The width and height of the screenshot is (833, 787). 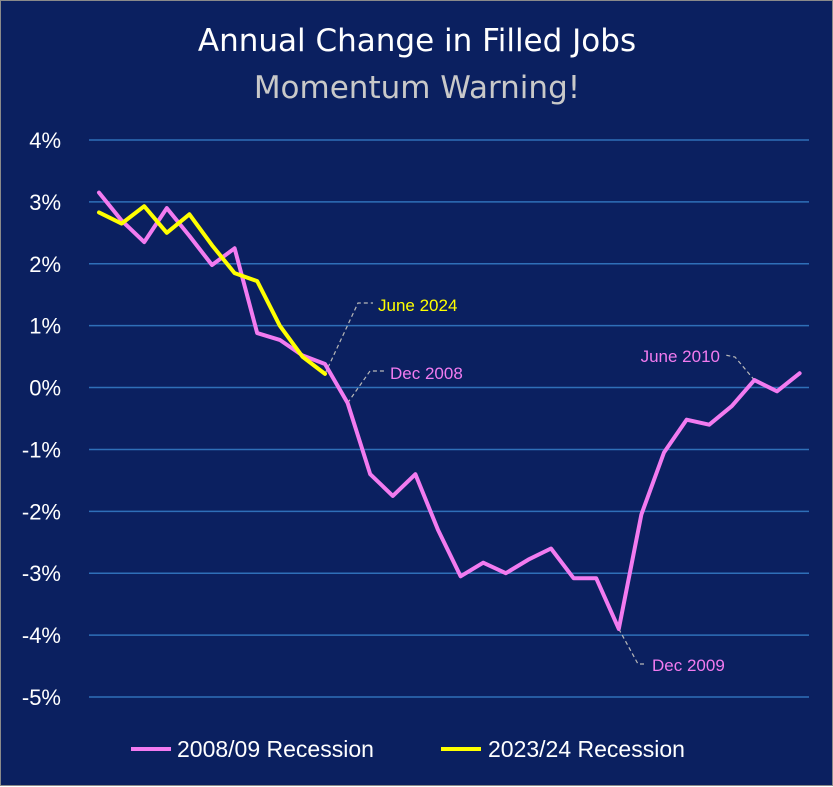 I want to click on y-axis-tick-labels: 4% 3% 2% 1% 0% -1% -2% -3% -4% -5%, so click(x=41, y=419).